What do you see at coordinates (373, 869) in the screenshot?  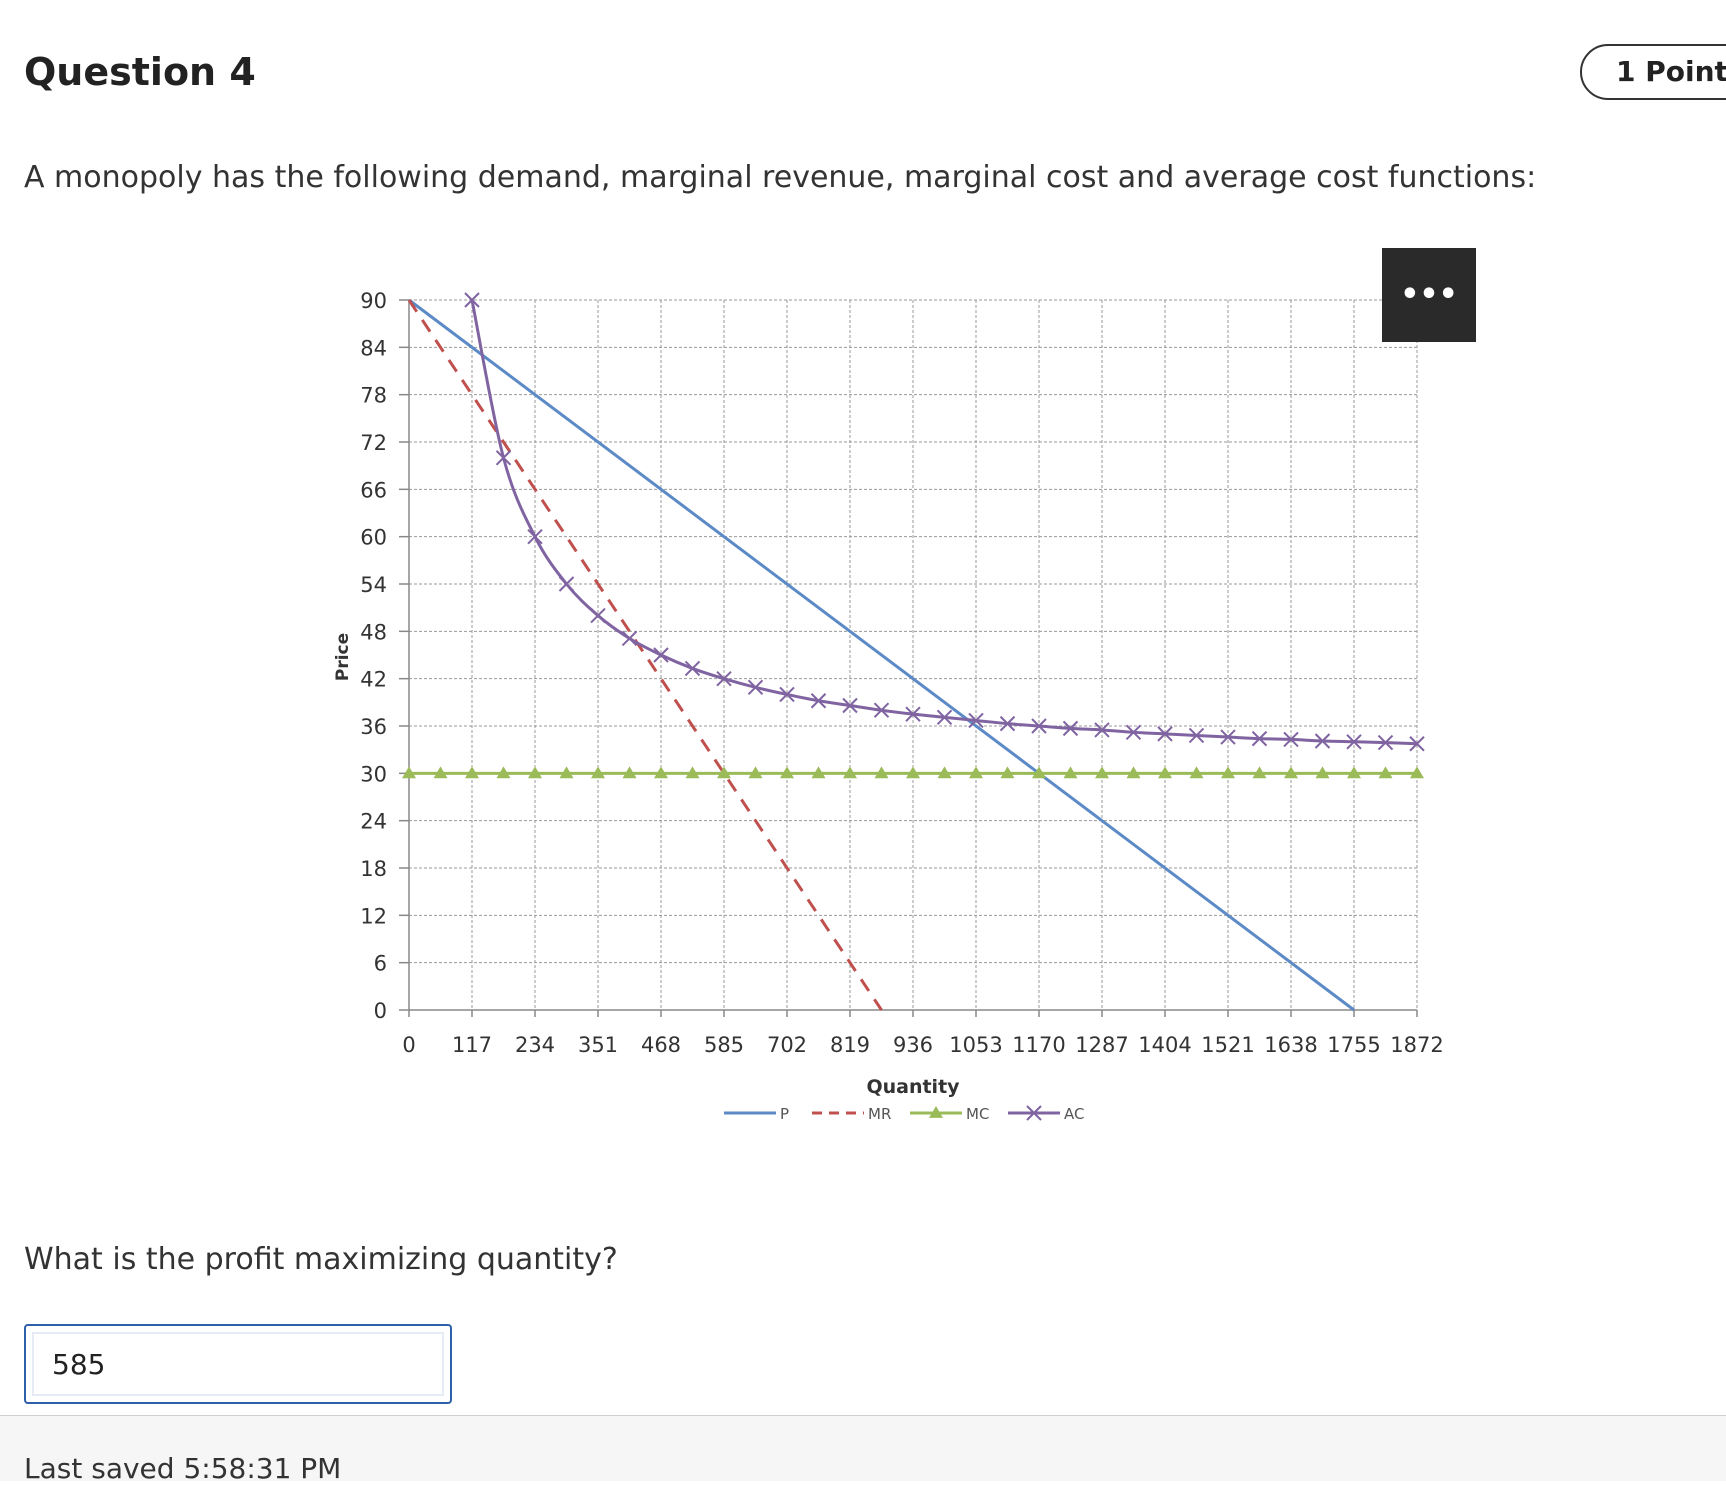 I see `y-tick-label: 18` at bounding box center [373, 869].